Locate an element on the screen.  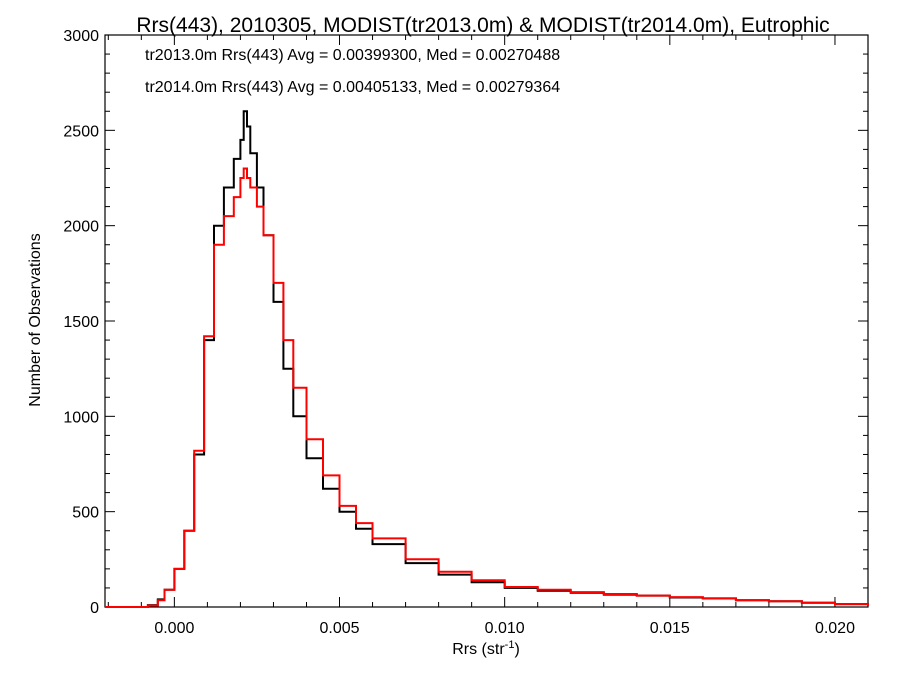
x-tick-label: 0.005 is located at coordinates (339, 628).